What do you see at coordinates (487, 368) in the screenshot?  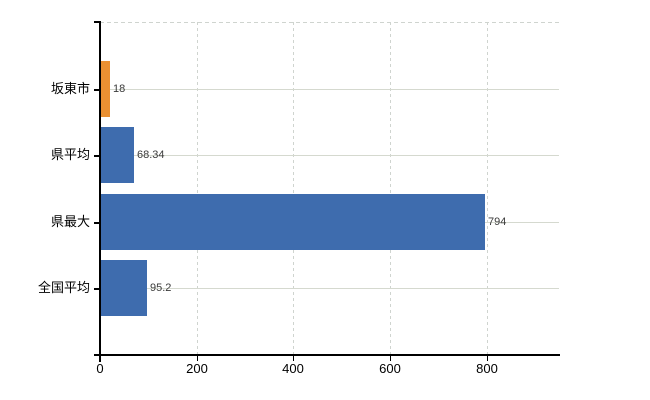 I see `x-tick-label: 800` at bounding box center [487, 368].